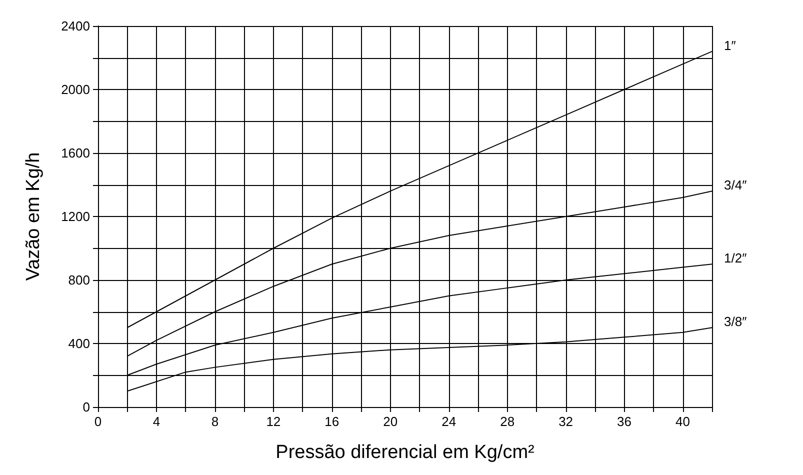 The image size is (803, 475). What do you see at coordinates (390, 421) in the screenshot?
I see `x-tick-label: 20` at bounding box center [390, 421].